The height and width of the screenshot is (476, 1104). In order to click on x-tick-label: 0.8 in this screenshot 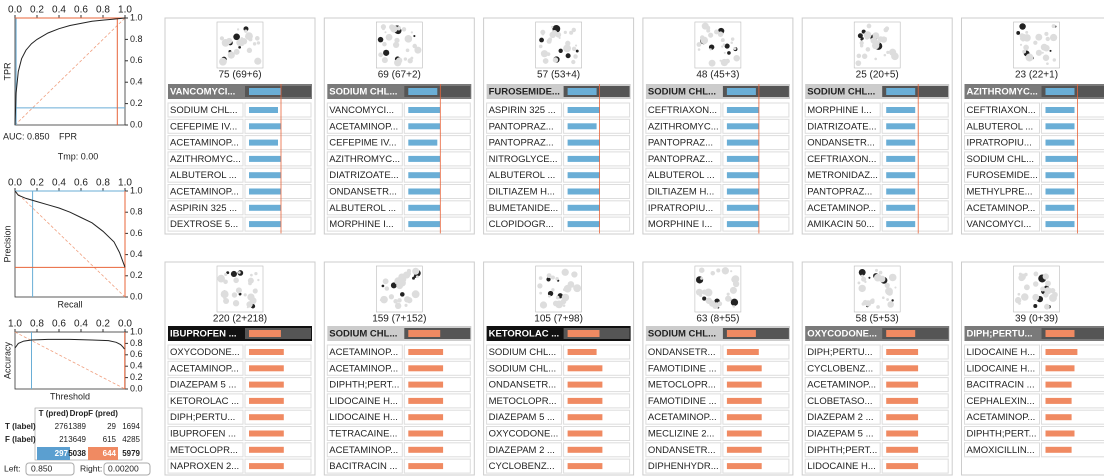, I will do `click(103, 10)`.